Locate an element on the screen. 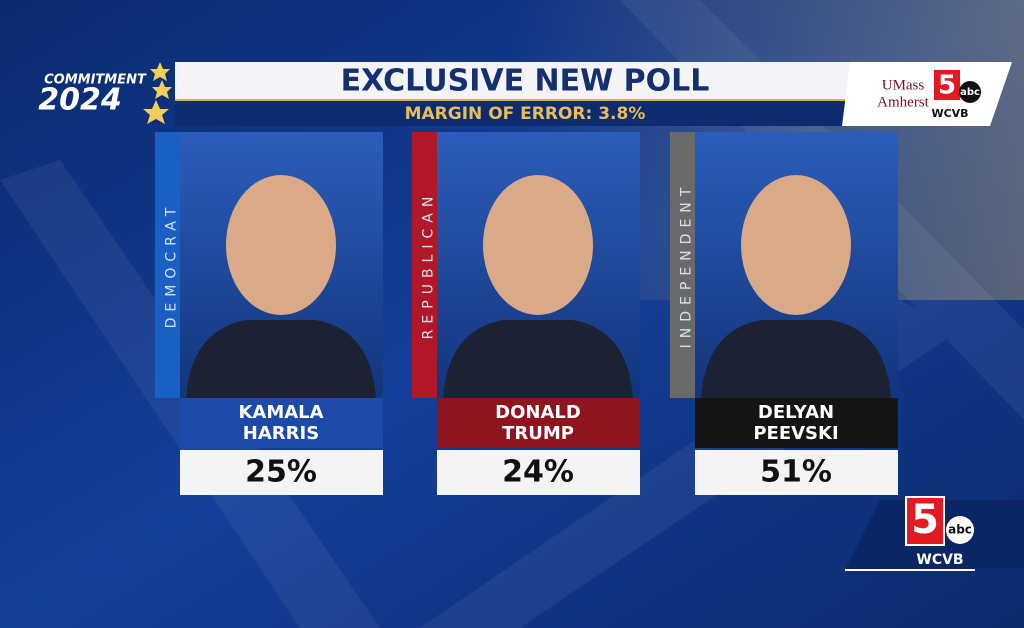 The height and width of the screenshot is (628, 1024). stars is located at coordinates (157, 93).